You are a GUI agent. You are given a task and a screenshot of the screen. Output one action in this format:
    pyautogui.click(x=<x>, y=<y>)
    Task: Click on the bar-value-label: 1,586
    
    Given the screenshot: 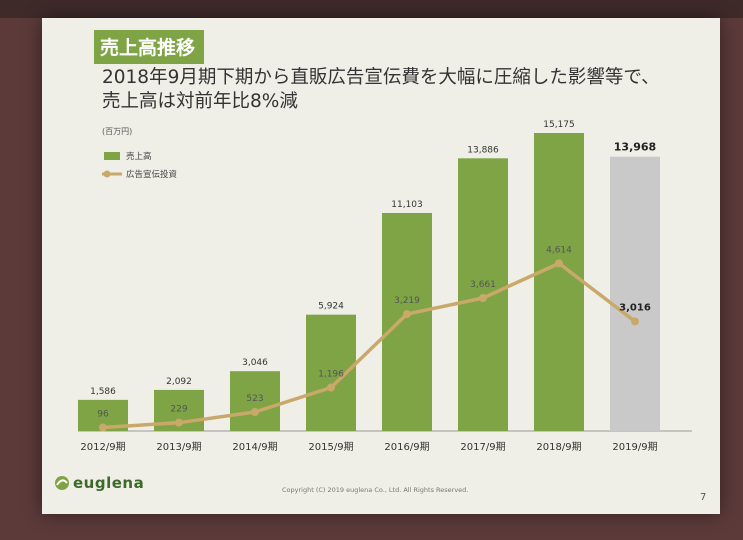 What is the action you would take?
    pyautogui.click(x=103, y=392)
    